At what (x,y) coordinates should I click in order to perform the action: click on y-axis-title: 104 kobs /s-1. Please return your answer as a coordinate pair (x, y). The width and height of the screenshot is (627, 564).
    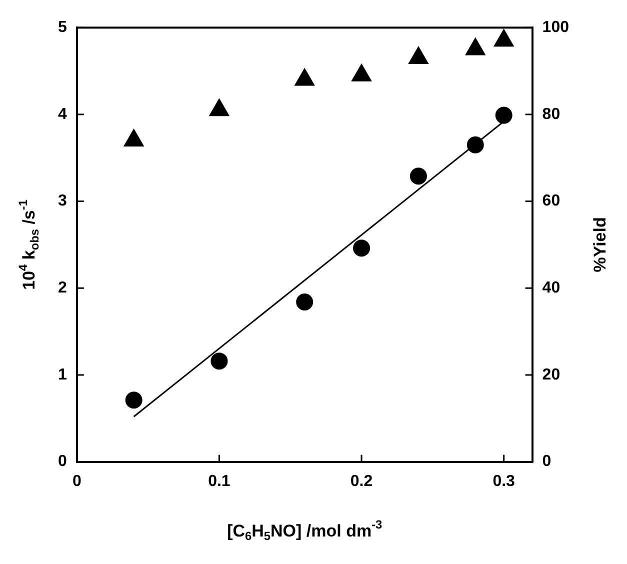
    Looking at the image, I should click on (29, 244).